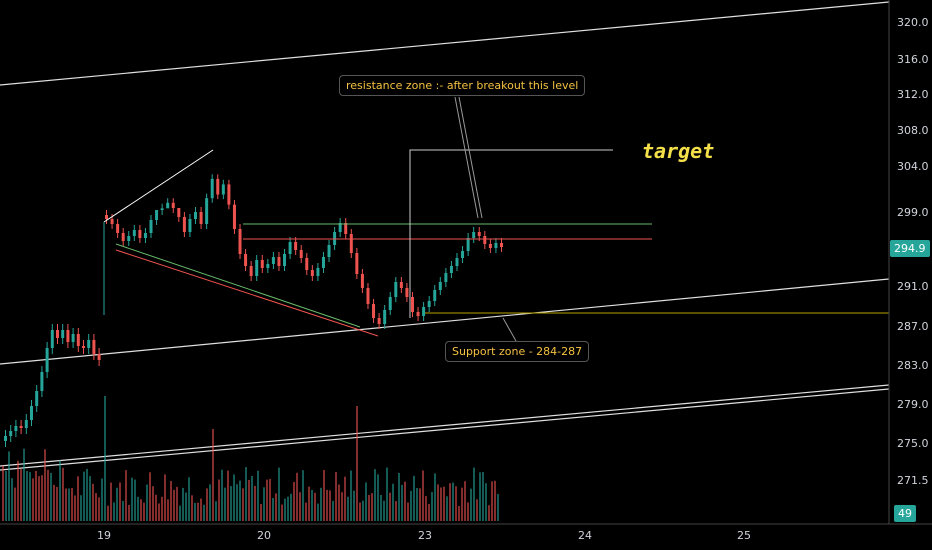 This screenshot has width=932, height=550. Describe the element at coordinates (913, 365) in the screenshot. I see `price-tick-label: 283.0` at that location.